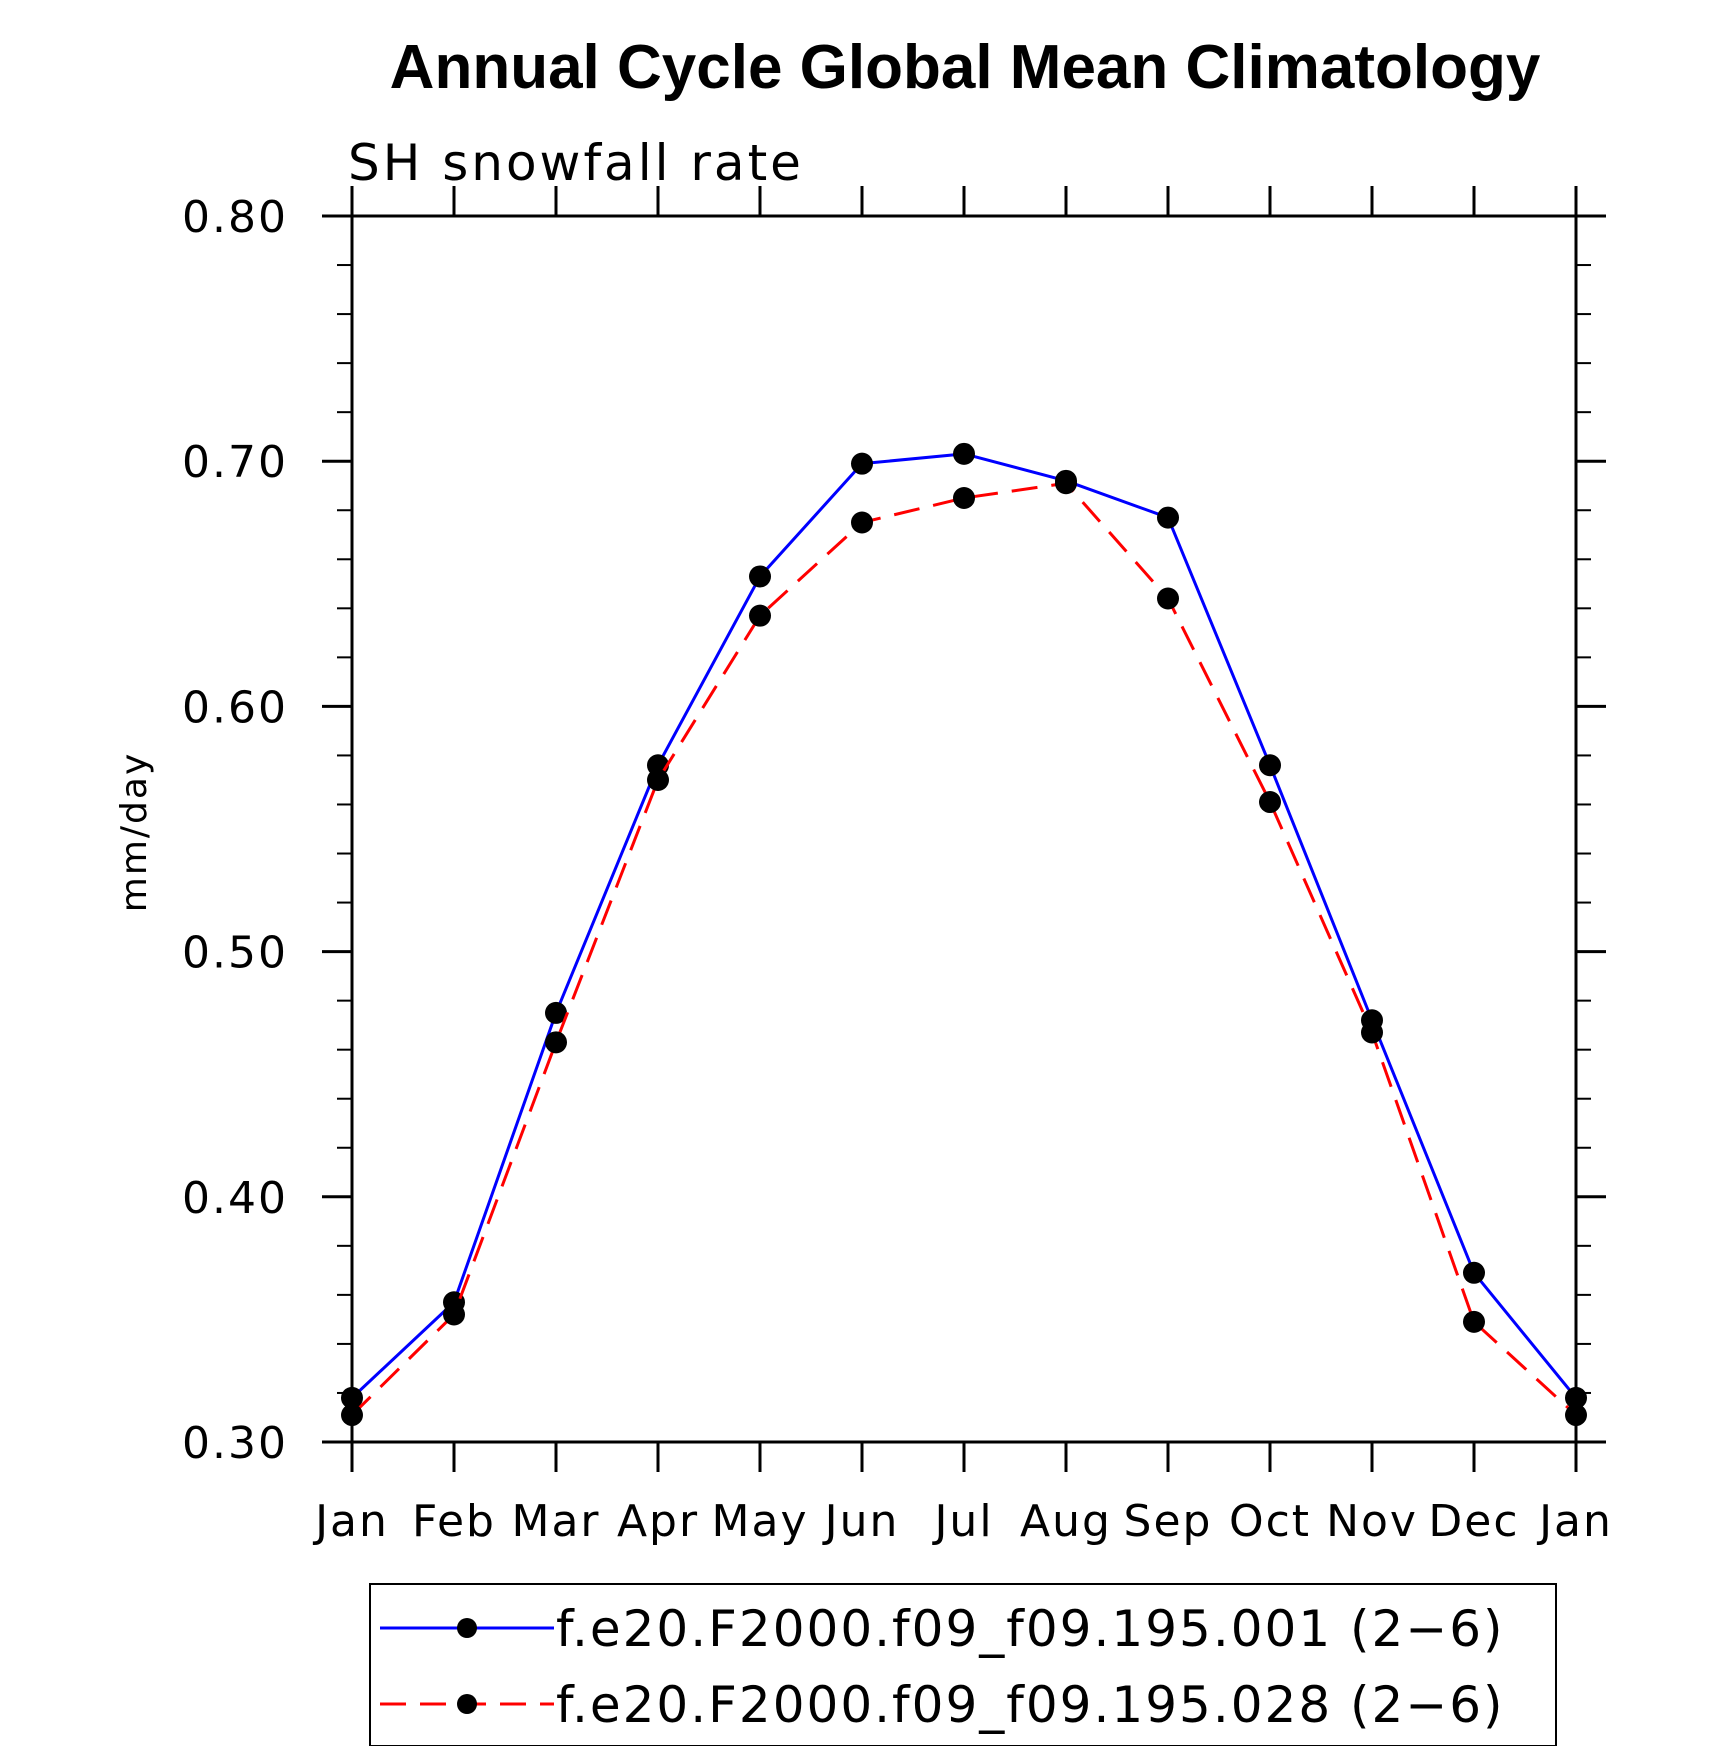  What do you see at coordinates (134, 832) in the screenshot?
I see `y-axis-label: mm/day` at bounding box center [134, 832].